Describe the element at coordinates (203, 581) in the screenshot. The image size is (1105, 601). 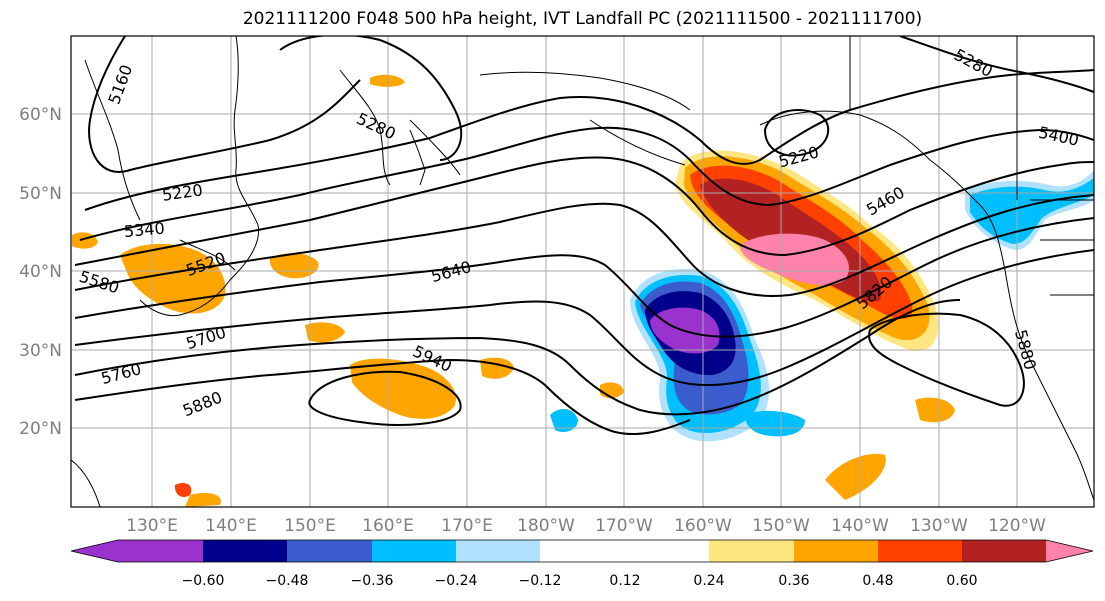
I see `colorbar-tick-label: −0.60` at that location.